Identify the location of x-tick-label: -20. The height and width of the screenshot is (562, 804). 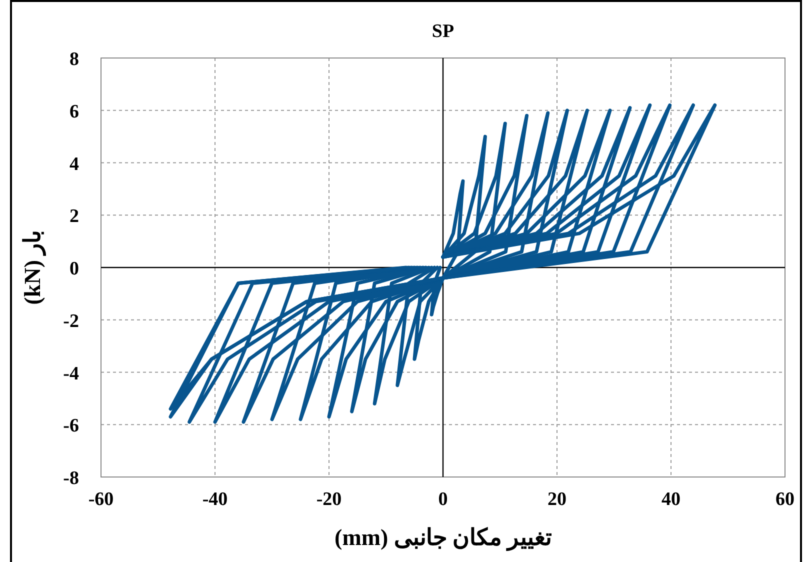
(329, 499).